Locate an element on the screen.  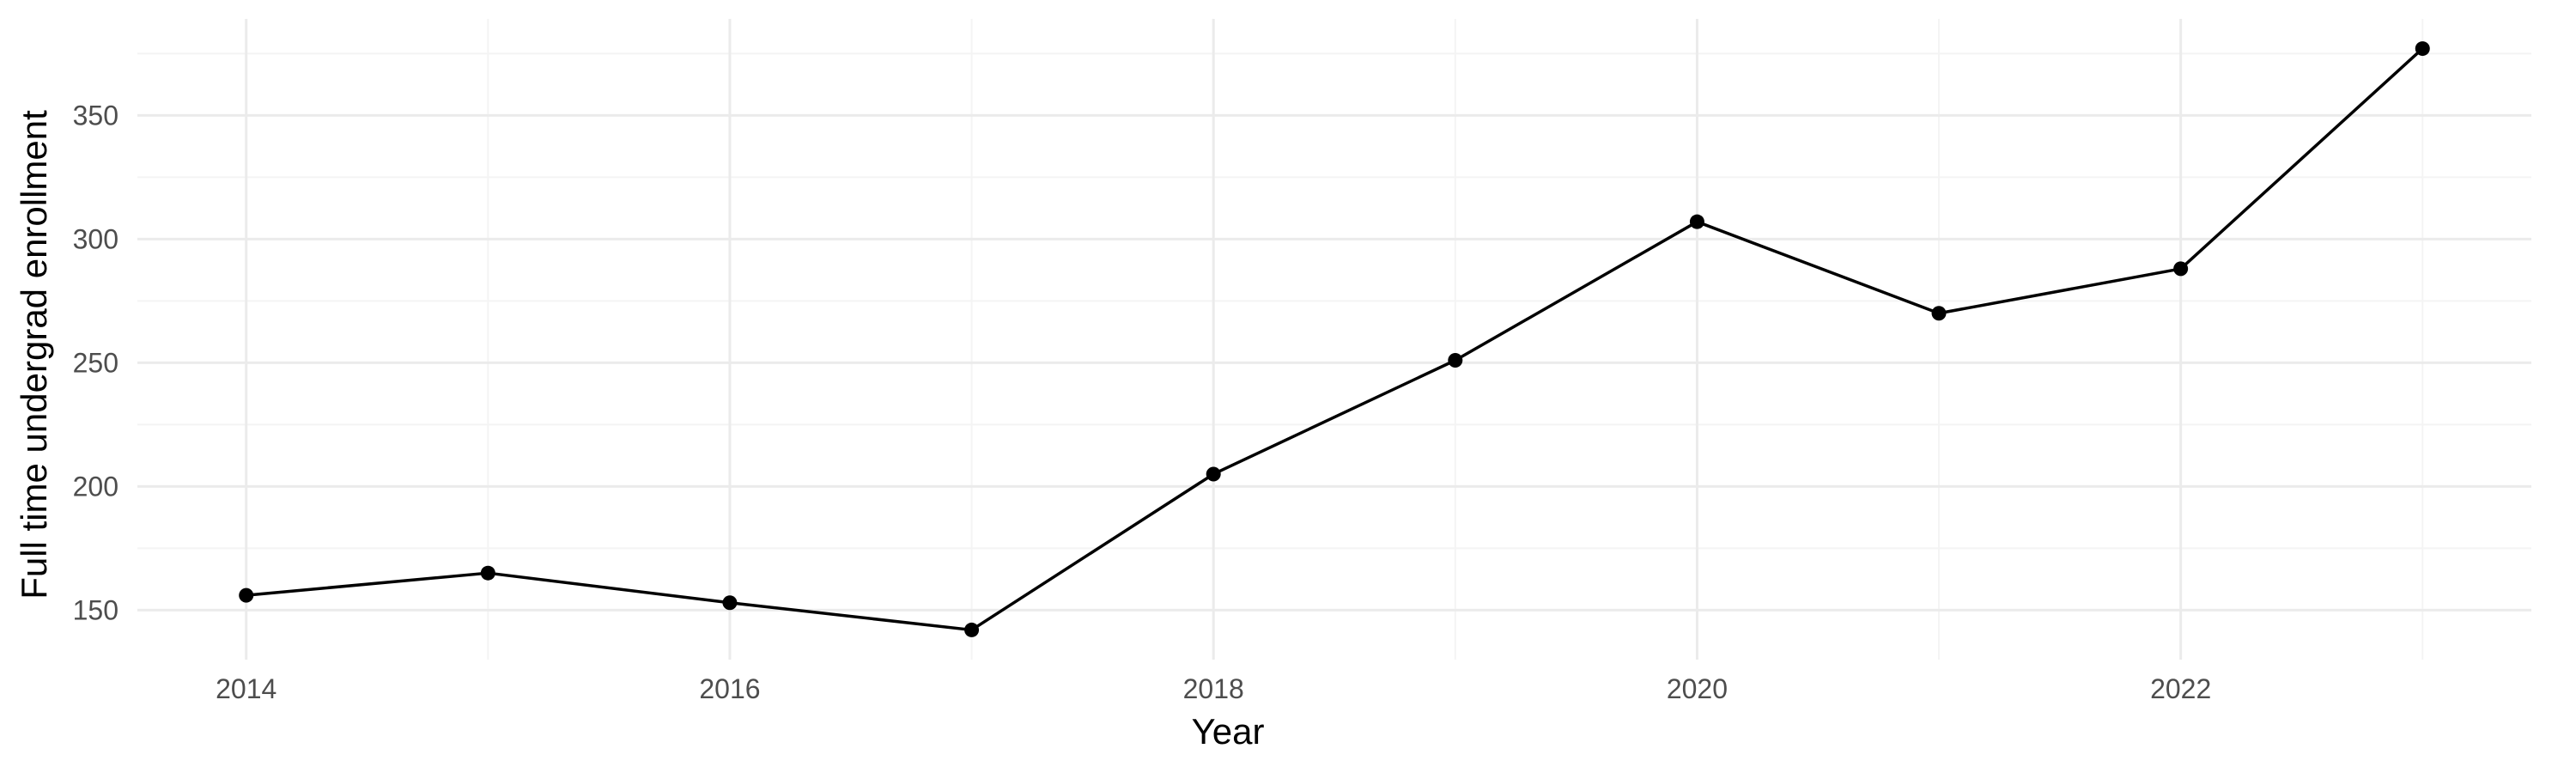
x-tick-label: 2020 is located at coordinates (1697, 688).